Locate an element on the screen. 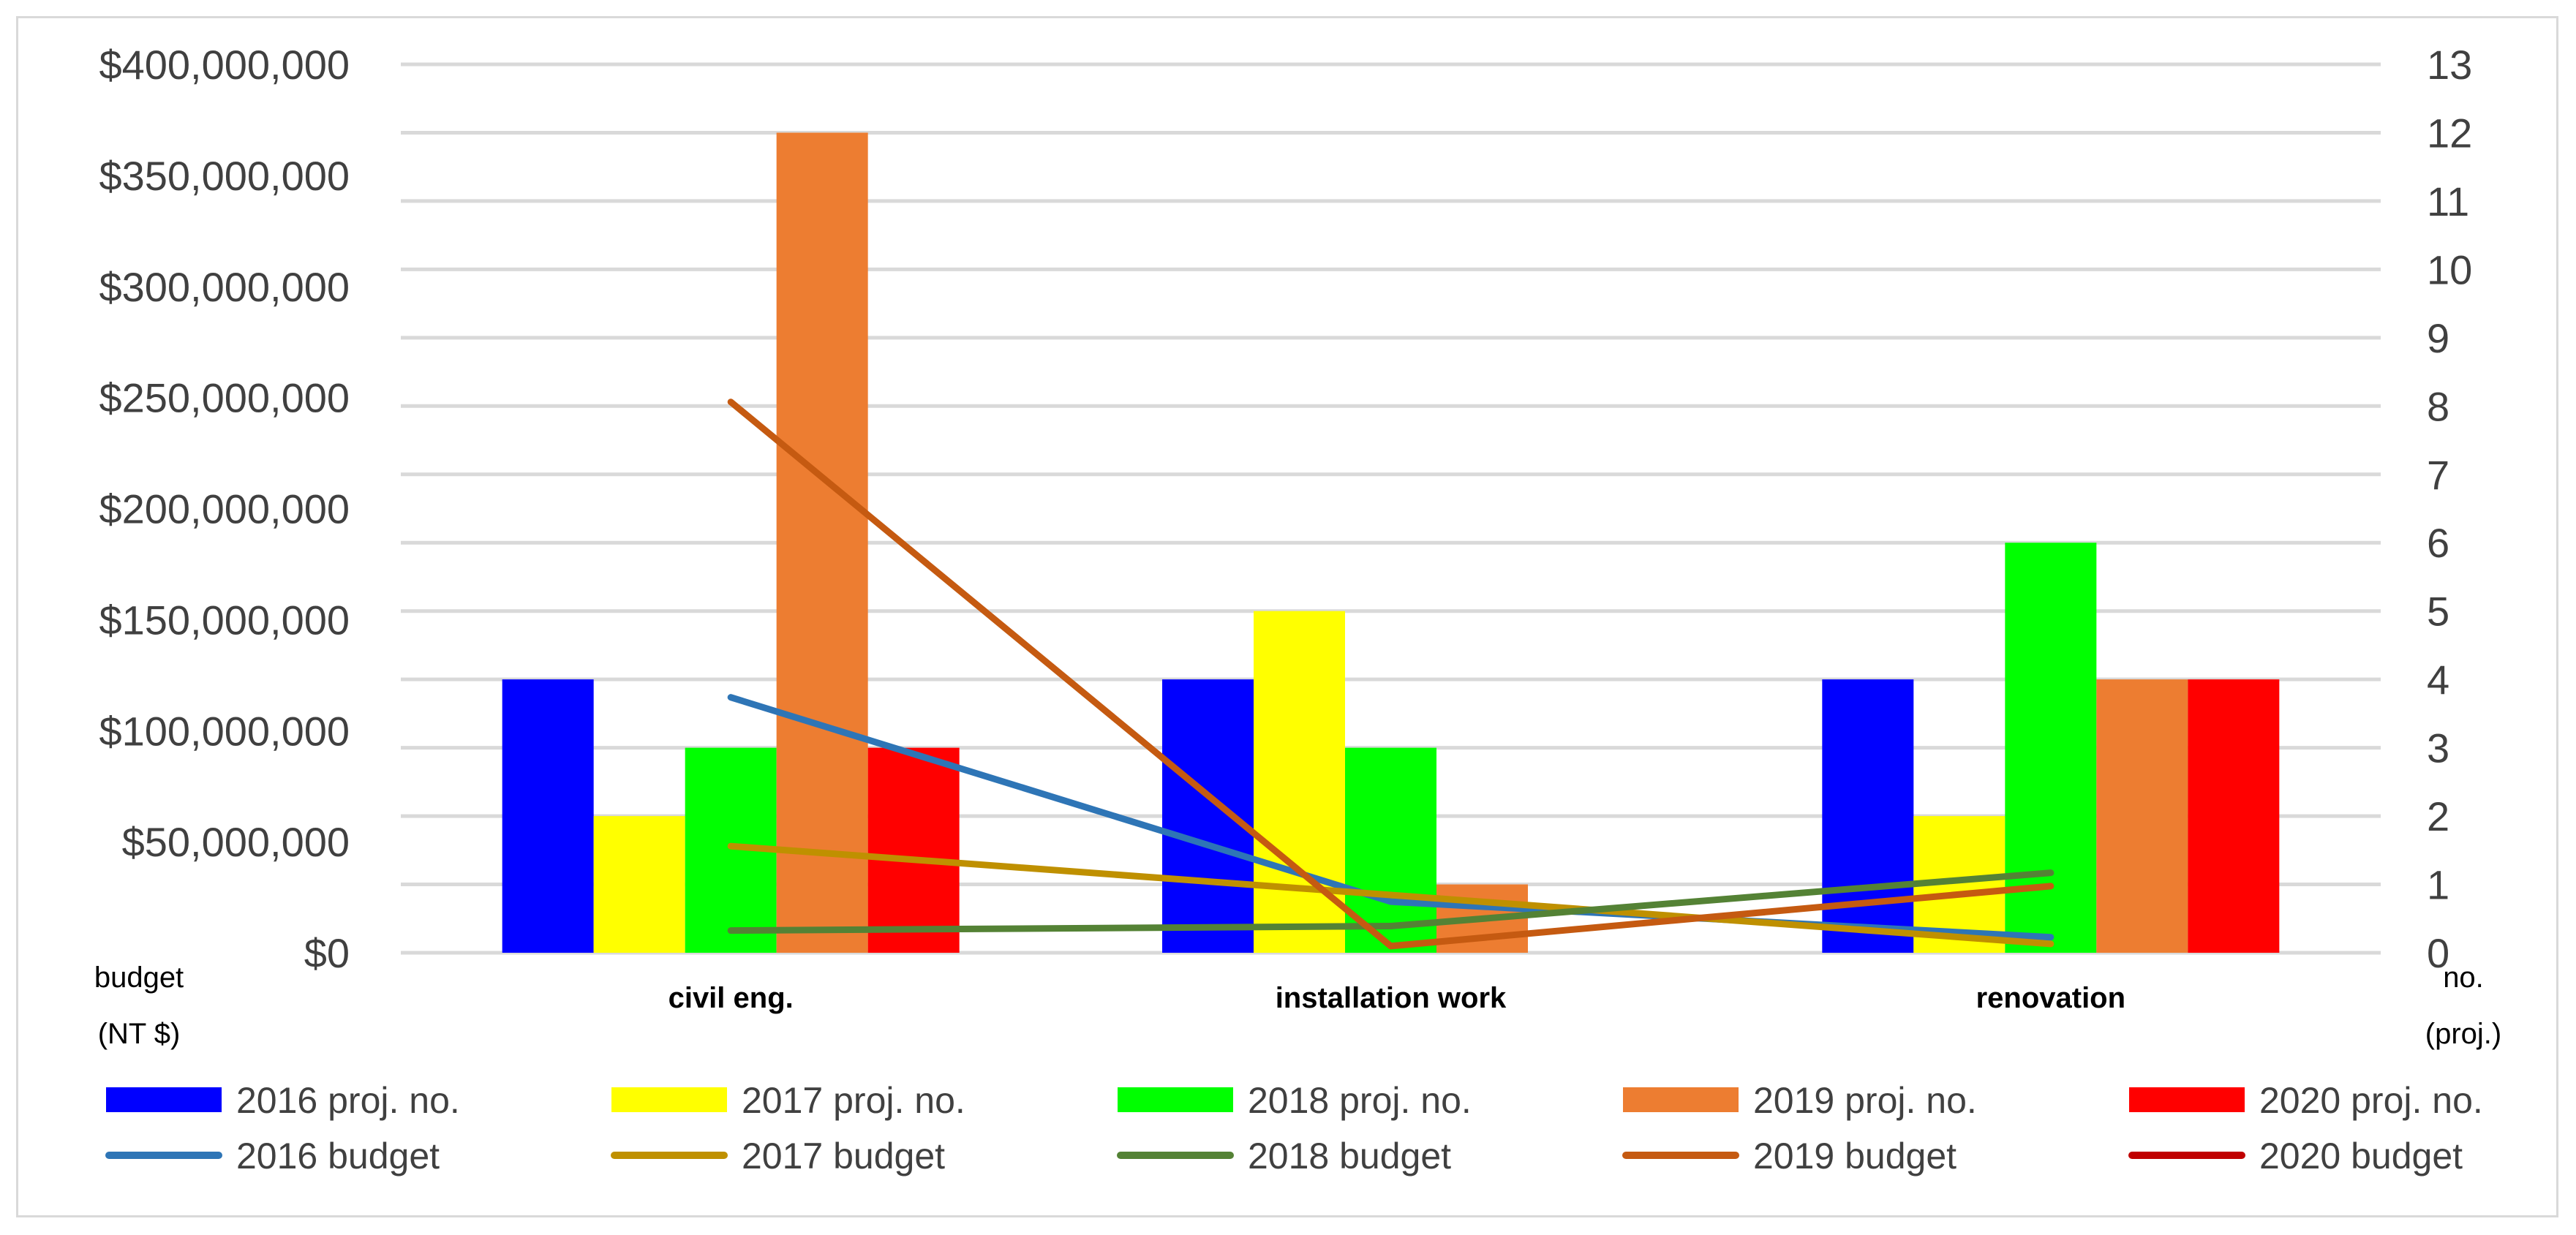 The height and width of the screenshot is (1235, 2576). legend-label: 2018 budget is located at coordinates (1349, 1156).